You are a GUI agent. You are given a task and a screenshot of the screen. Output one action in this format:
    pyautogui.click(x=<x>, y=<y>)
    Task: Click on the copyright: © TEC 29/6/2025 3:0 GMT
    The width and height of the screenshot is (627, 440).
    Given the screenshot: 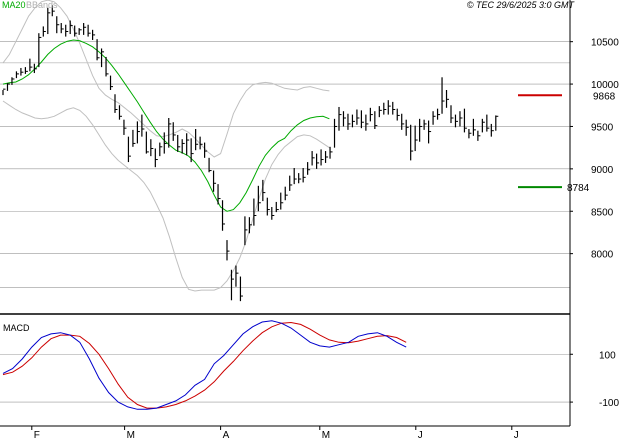 What is the action you would take?
    pyautogui.click(x=521, y=5)
    